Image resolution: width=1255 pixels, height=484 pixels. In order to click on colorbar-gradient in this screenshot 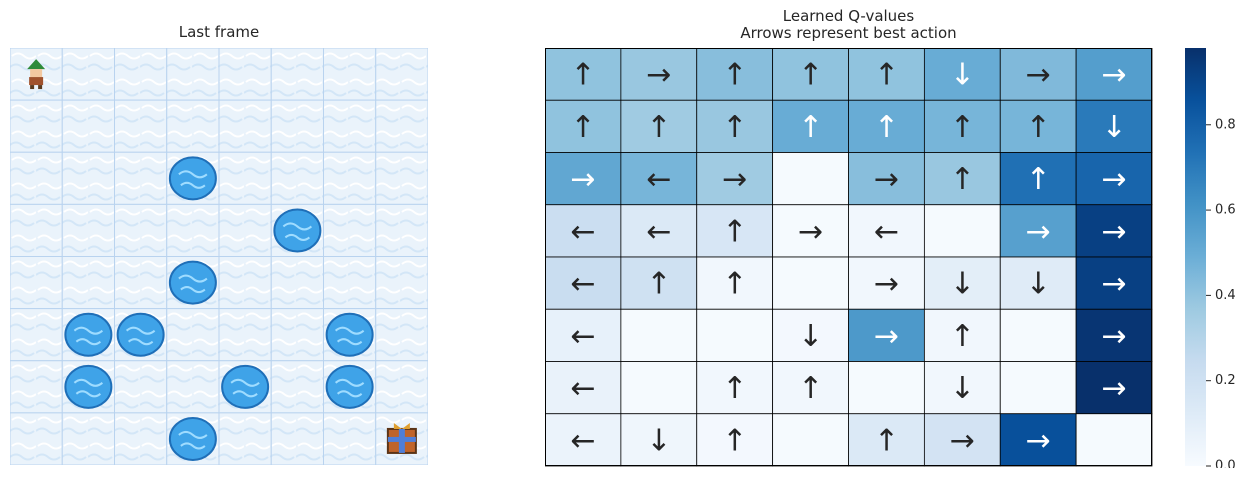, I will do `click(1195, 257)`.